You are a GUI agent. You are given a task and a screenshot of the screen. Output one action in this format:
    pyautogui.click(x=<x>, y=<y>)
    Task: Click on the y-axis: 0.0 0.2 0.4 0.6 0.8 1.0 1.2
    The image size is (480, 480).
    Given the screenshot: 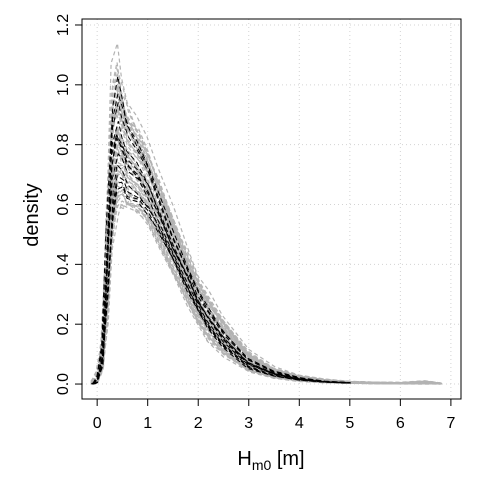 What is the action you would take?
    pyautogui.click(x=68, y=204)
    